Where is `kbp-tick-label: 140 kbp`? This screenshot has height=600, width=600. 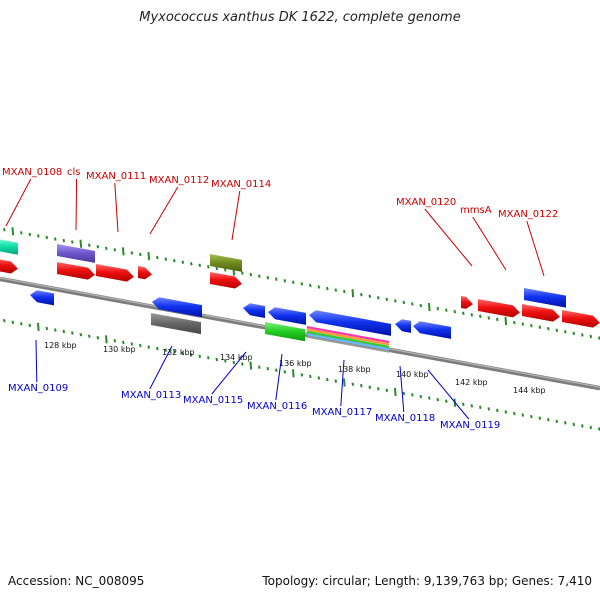
kbp-tick-label: 140 kbp is located at coordinates (412, 374).